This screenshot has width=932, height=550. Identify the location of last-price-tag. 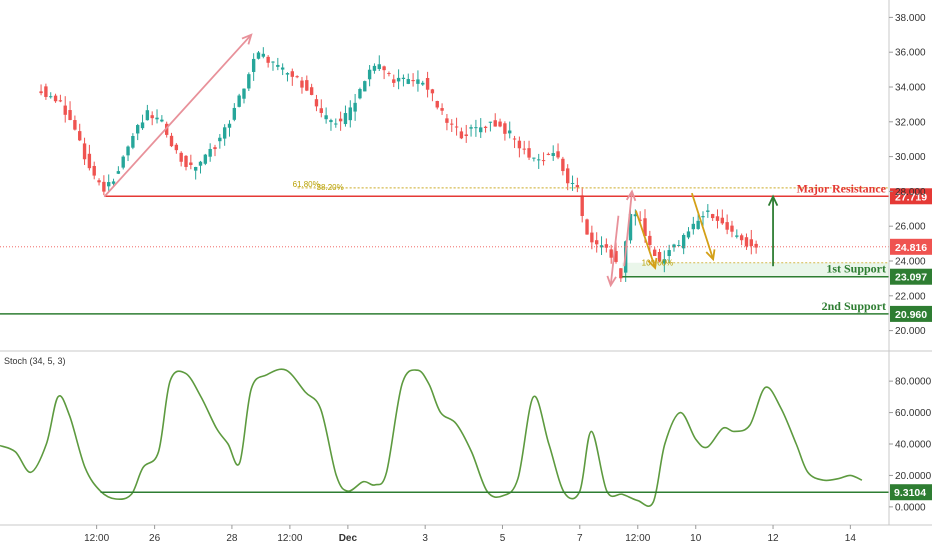
(911, 246).